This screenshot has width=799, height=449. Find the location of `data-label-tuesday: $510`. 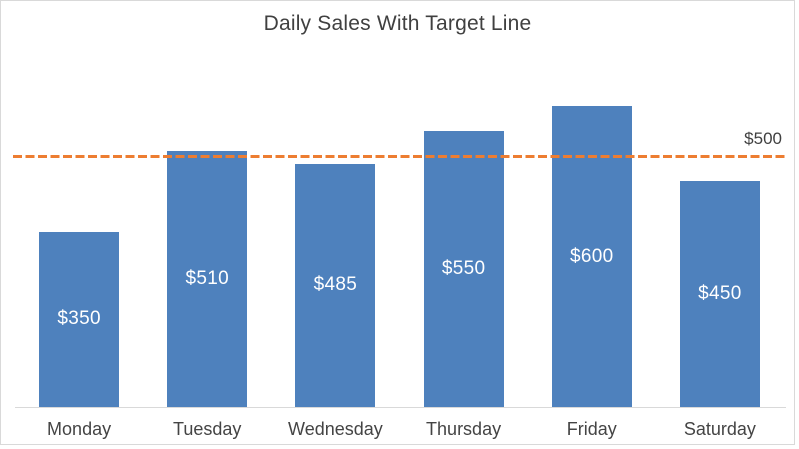

data-label-tuesday: $510 is located at coordinates (207, 279).